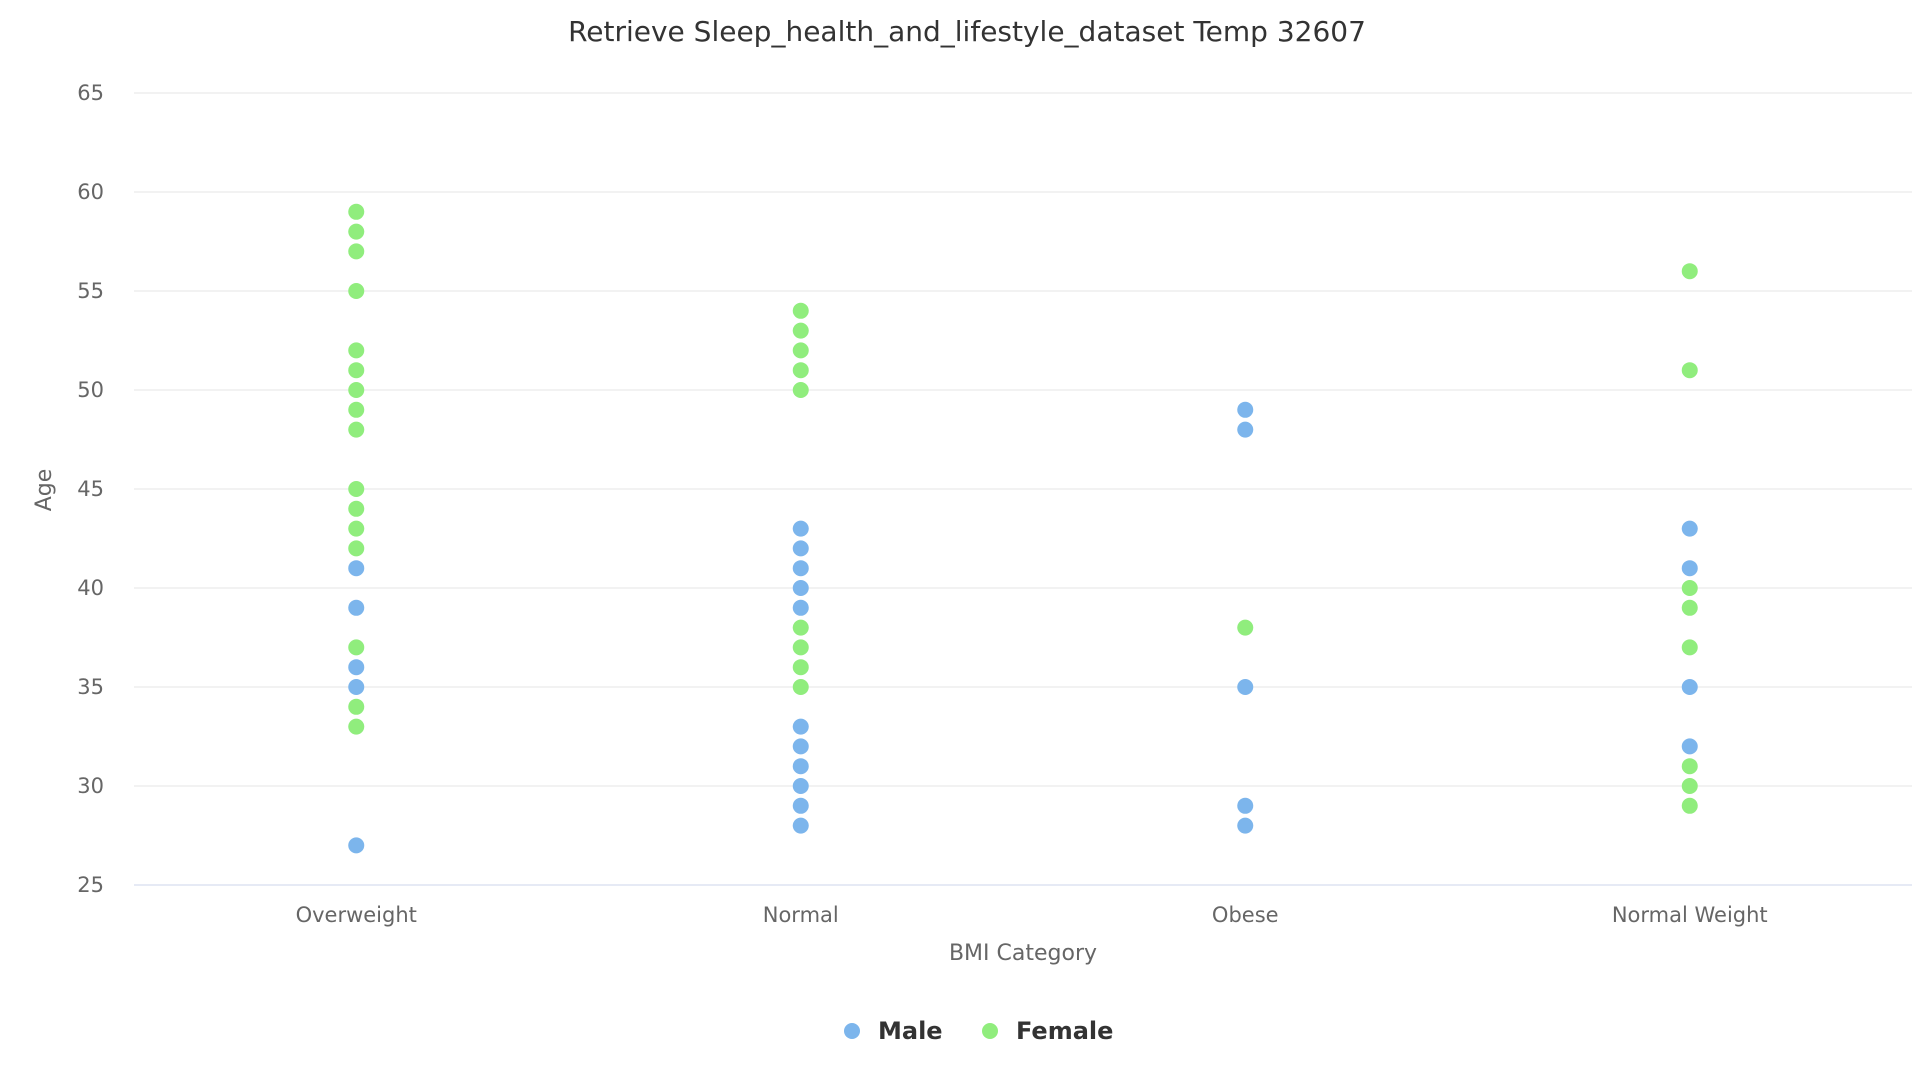  I want to click on y-tick-label: 40, so click(90, 588).